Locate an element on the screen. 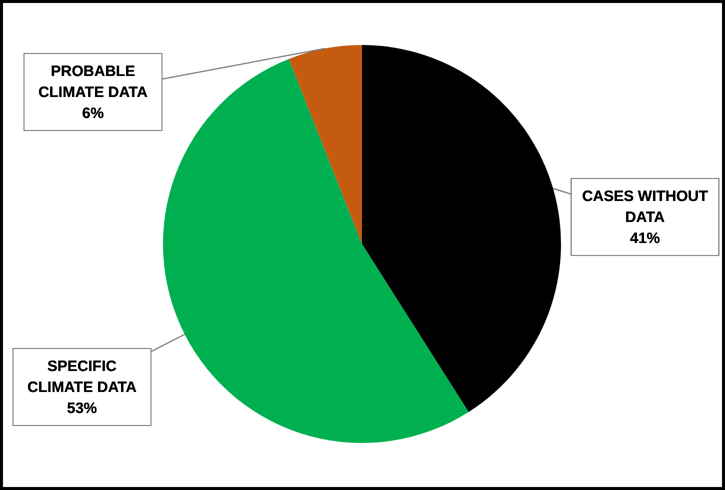 This screenshot has height=490, width=725. slice-label: CASES WITHOUT DATA is located at coordinates (645, 207).